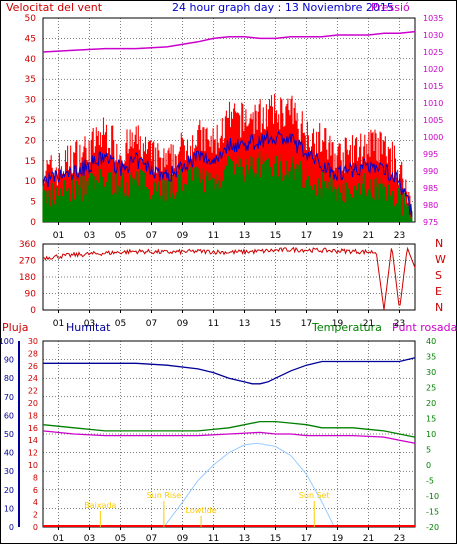 This screenshot has width=457, height=544. What do you see at coordinates (433, 69) in the screenshot?
I see `pressure-tick-label: 1020` at bounding box center [433, 69].